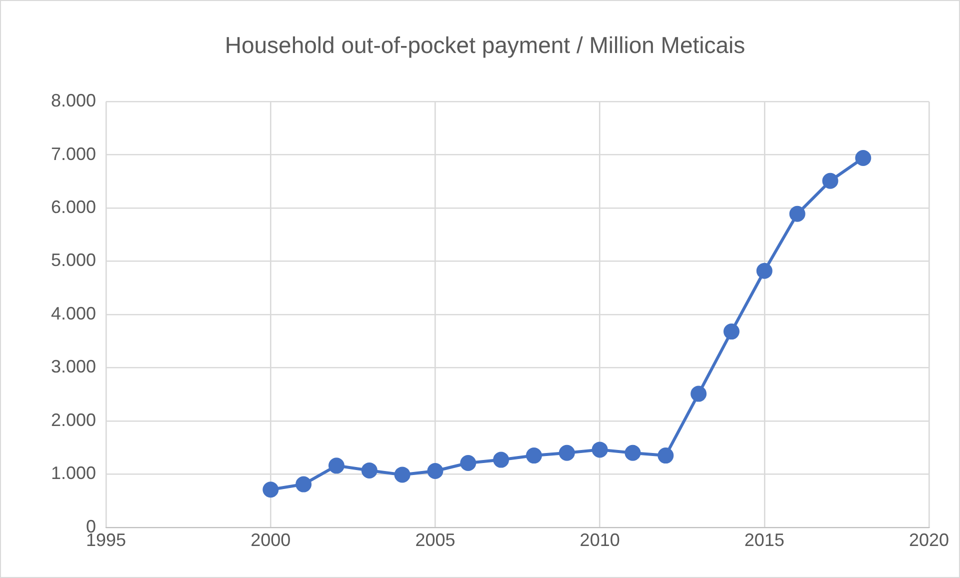 The image size is (960, 578). I want to click on chart-title: Household out-of-pocket payment / Million Meticais, so click(485, 45).